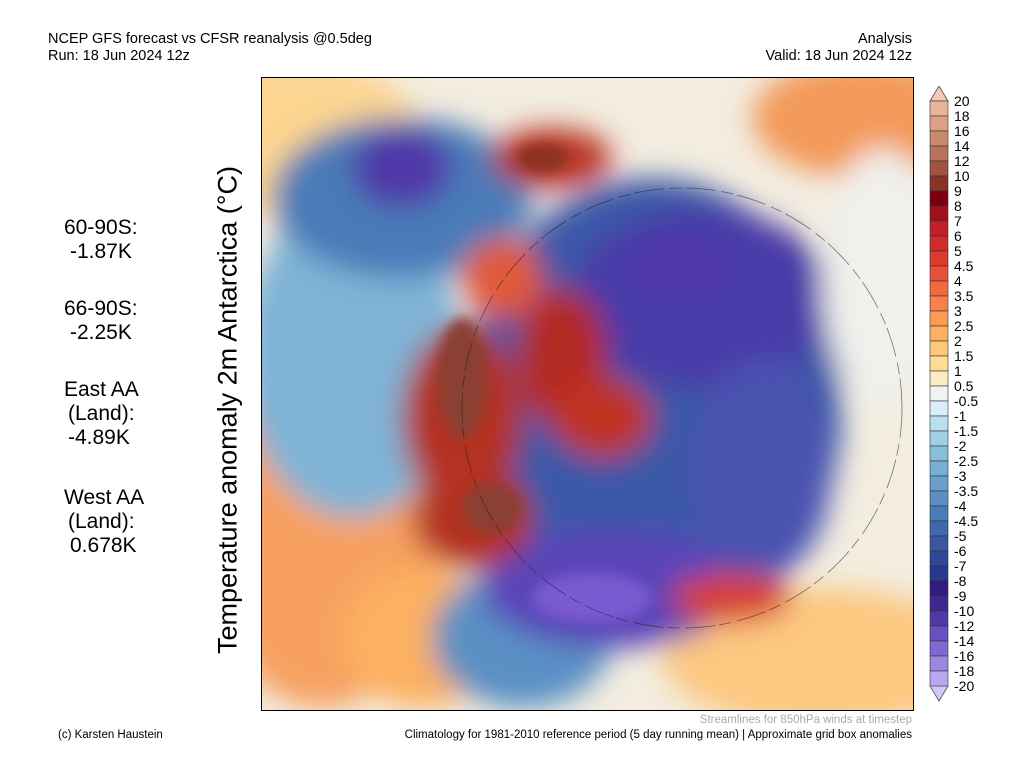 This screenshot has width=1024, height=768. Describe the element at coordinates (966, 491) in the screenshot. I see `colorbar-tick-label: -3.5` at that location.